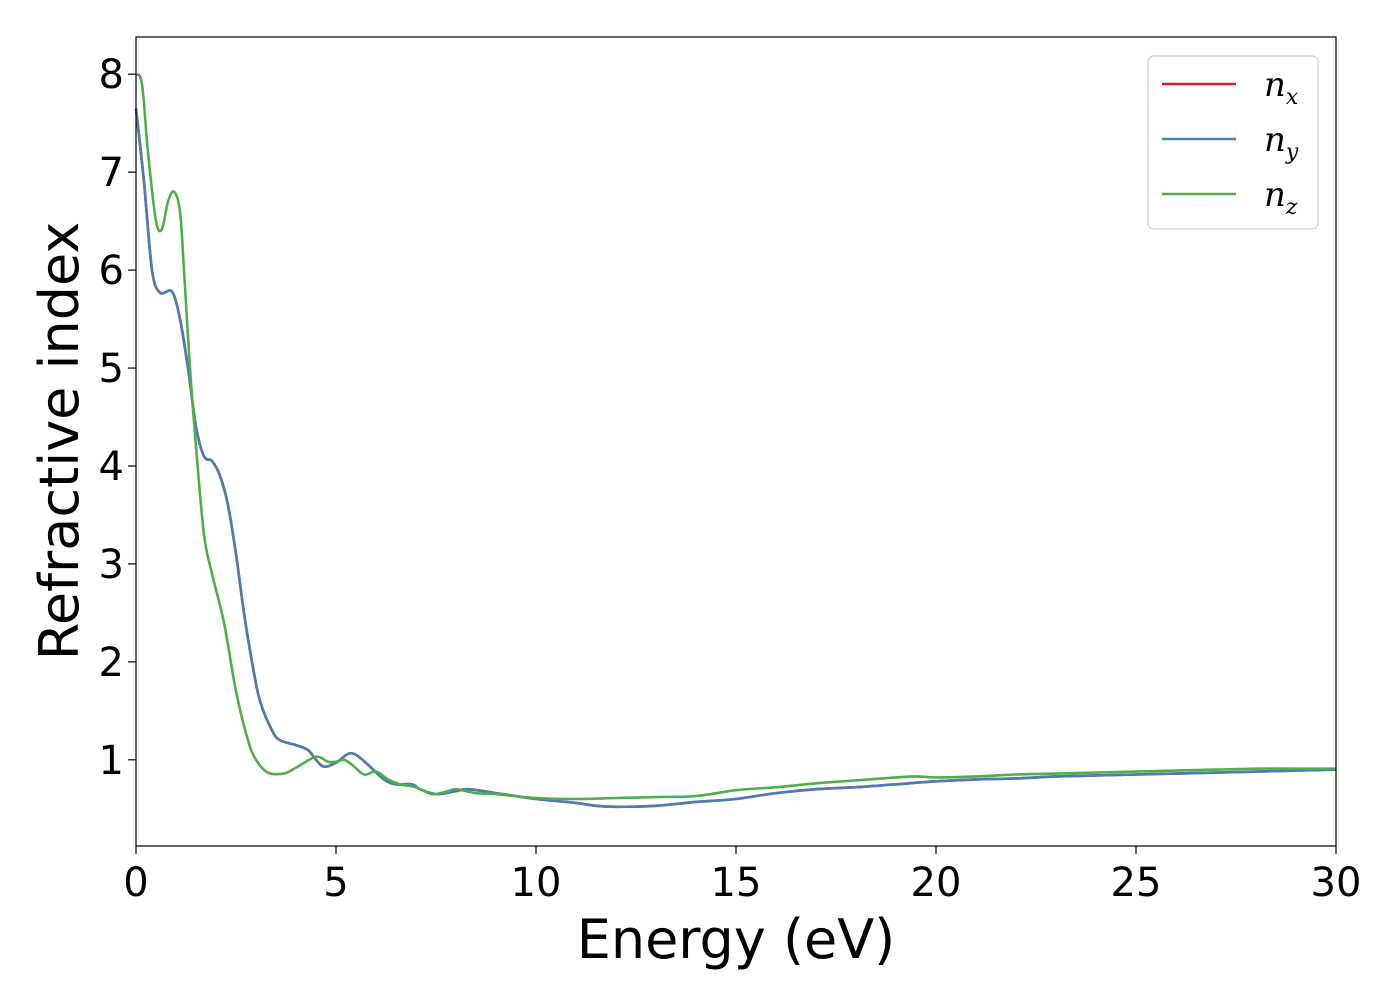 Image resolution: width=1400 pixels, height=1000 pixels. What do you see at coordinates (111, 369) in the screenshot?
I see `y-tick-label: 5` at bounding box center [111, 369].